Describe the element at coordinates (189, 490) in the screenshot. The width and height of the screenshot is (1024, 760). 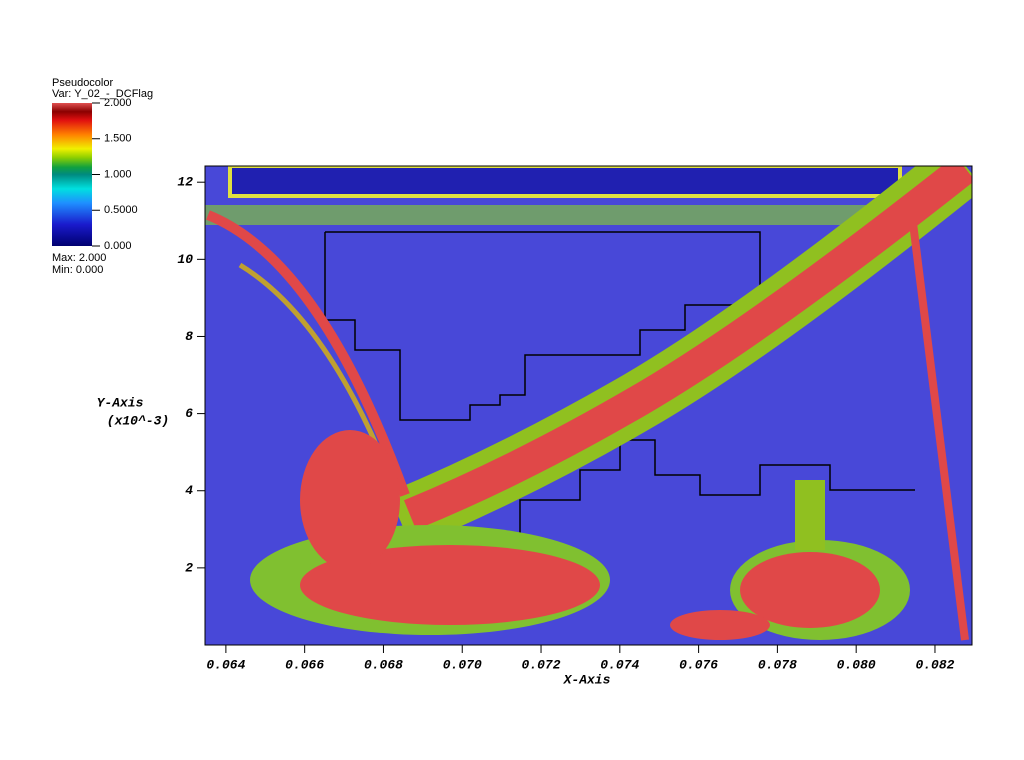
I see `y-tick-label: 4` at that location.